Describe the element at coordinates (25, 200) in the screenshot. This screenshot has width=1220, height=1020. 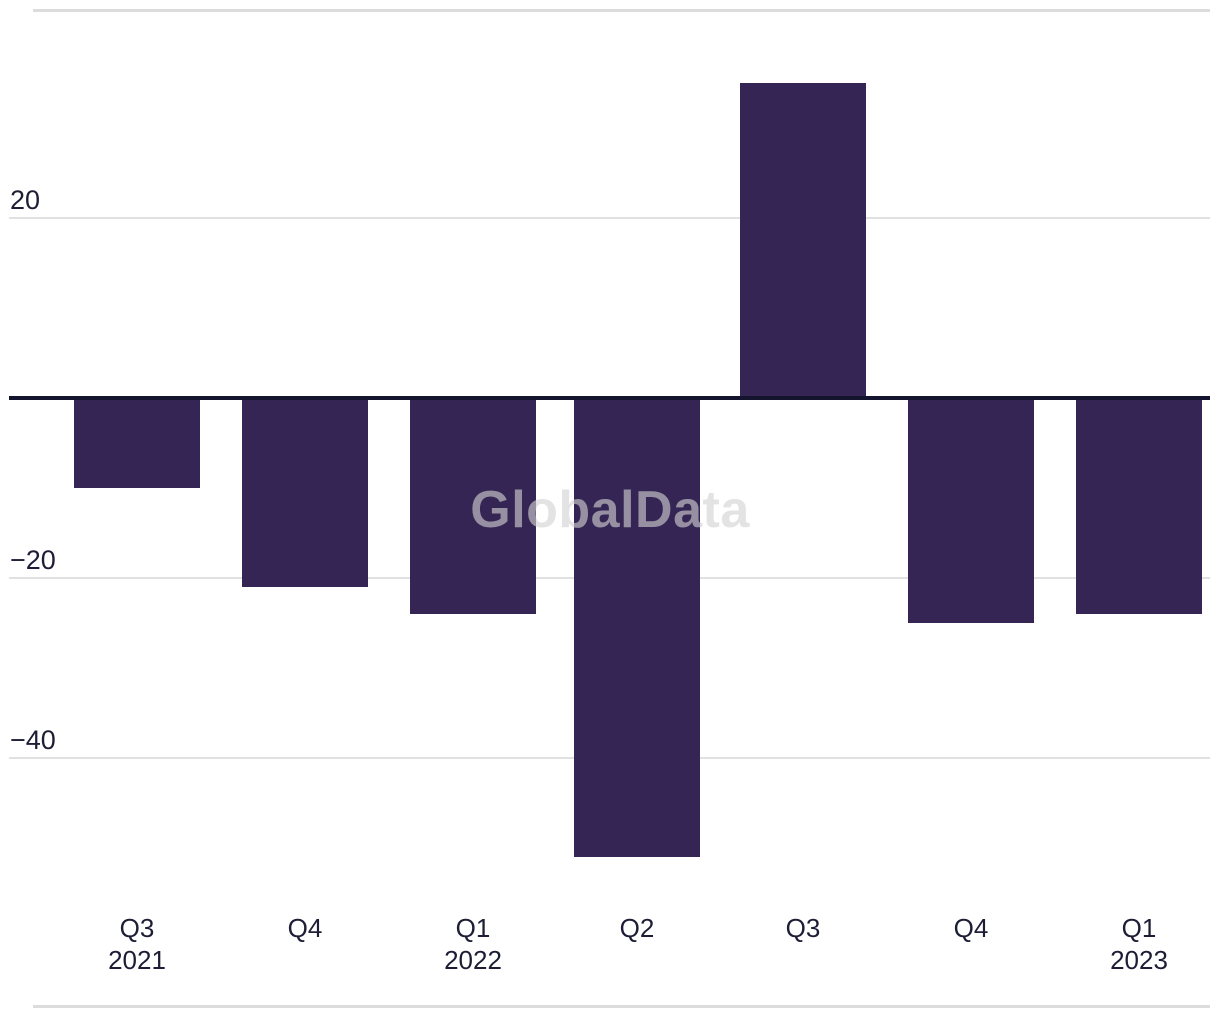
I see `y-axis-tick-label: 20` at that location.